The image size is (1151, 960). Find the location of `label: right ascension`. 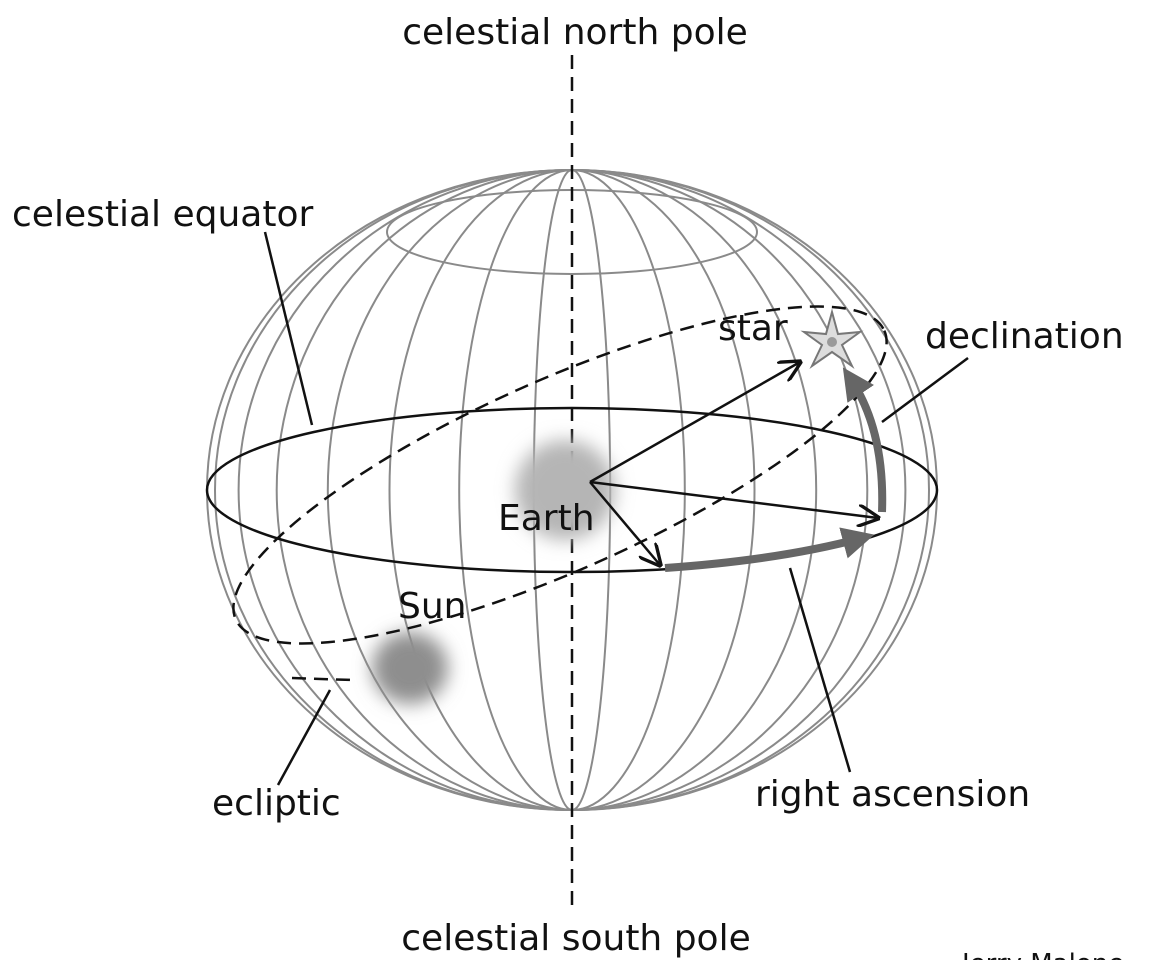

label: right ascension is located at coordinates (892, 794).